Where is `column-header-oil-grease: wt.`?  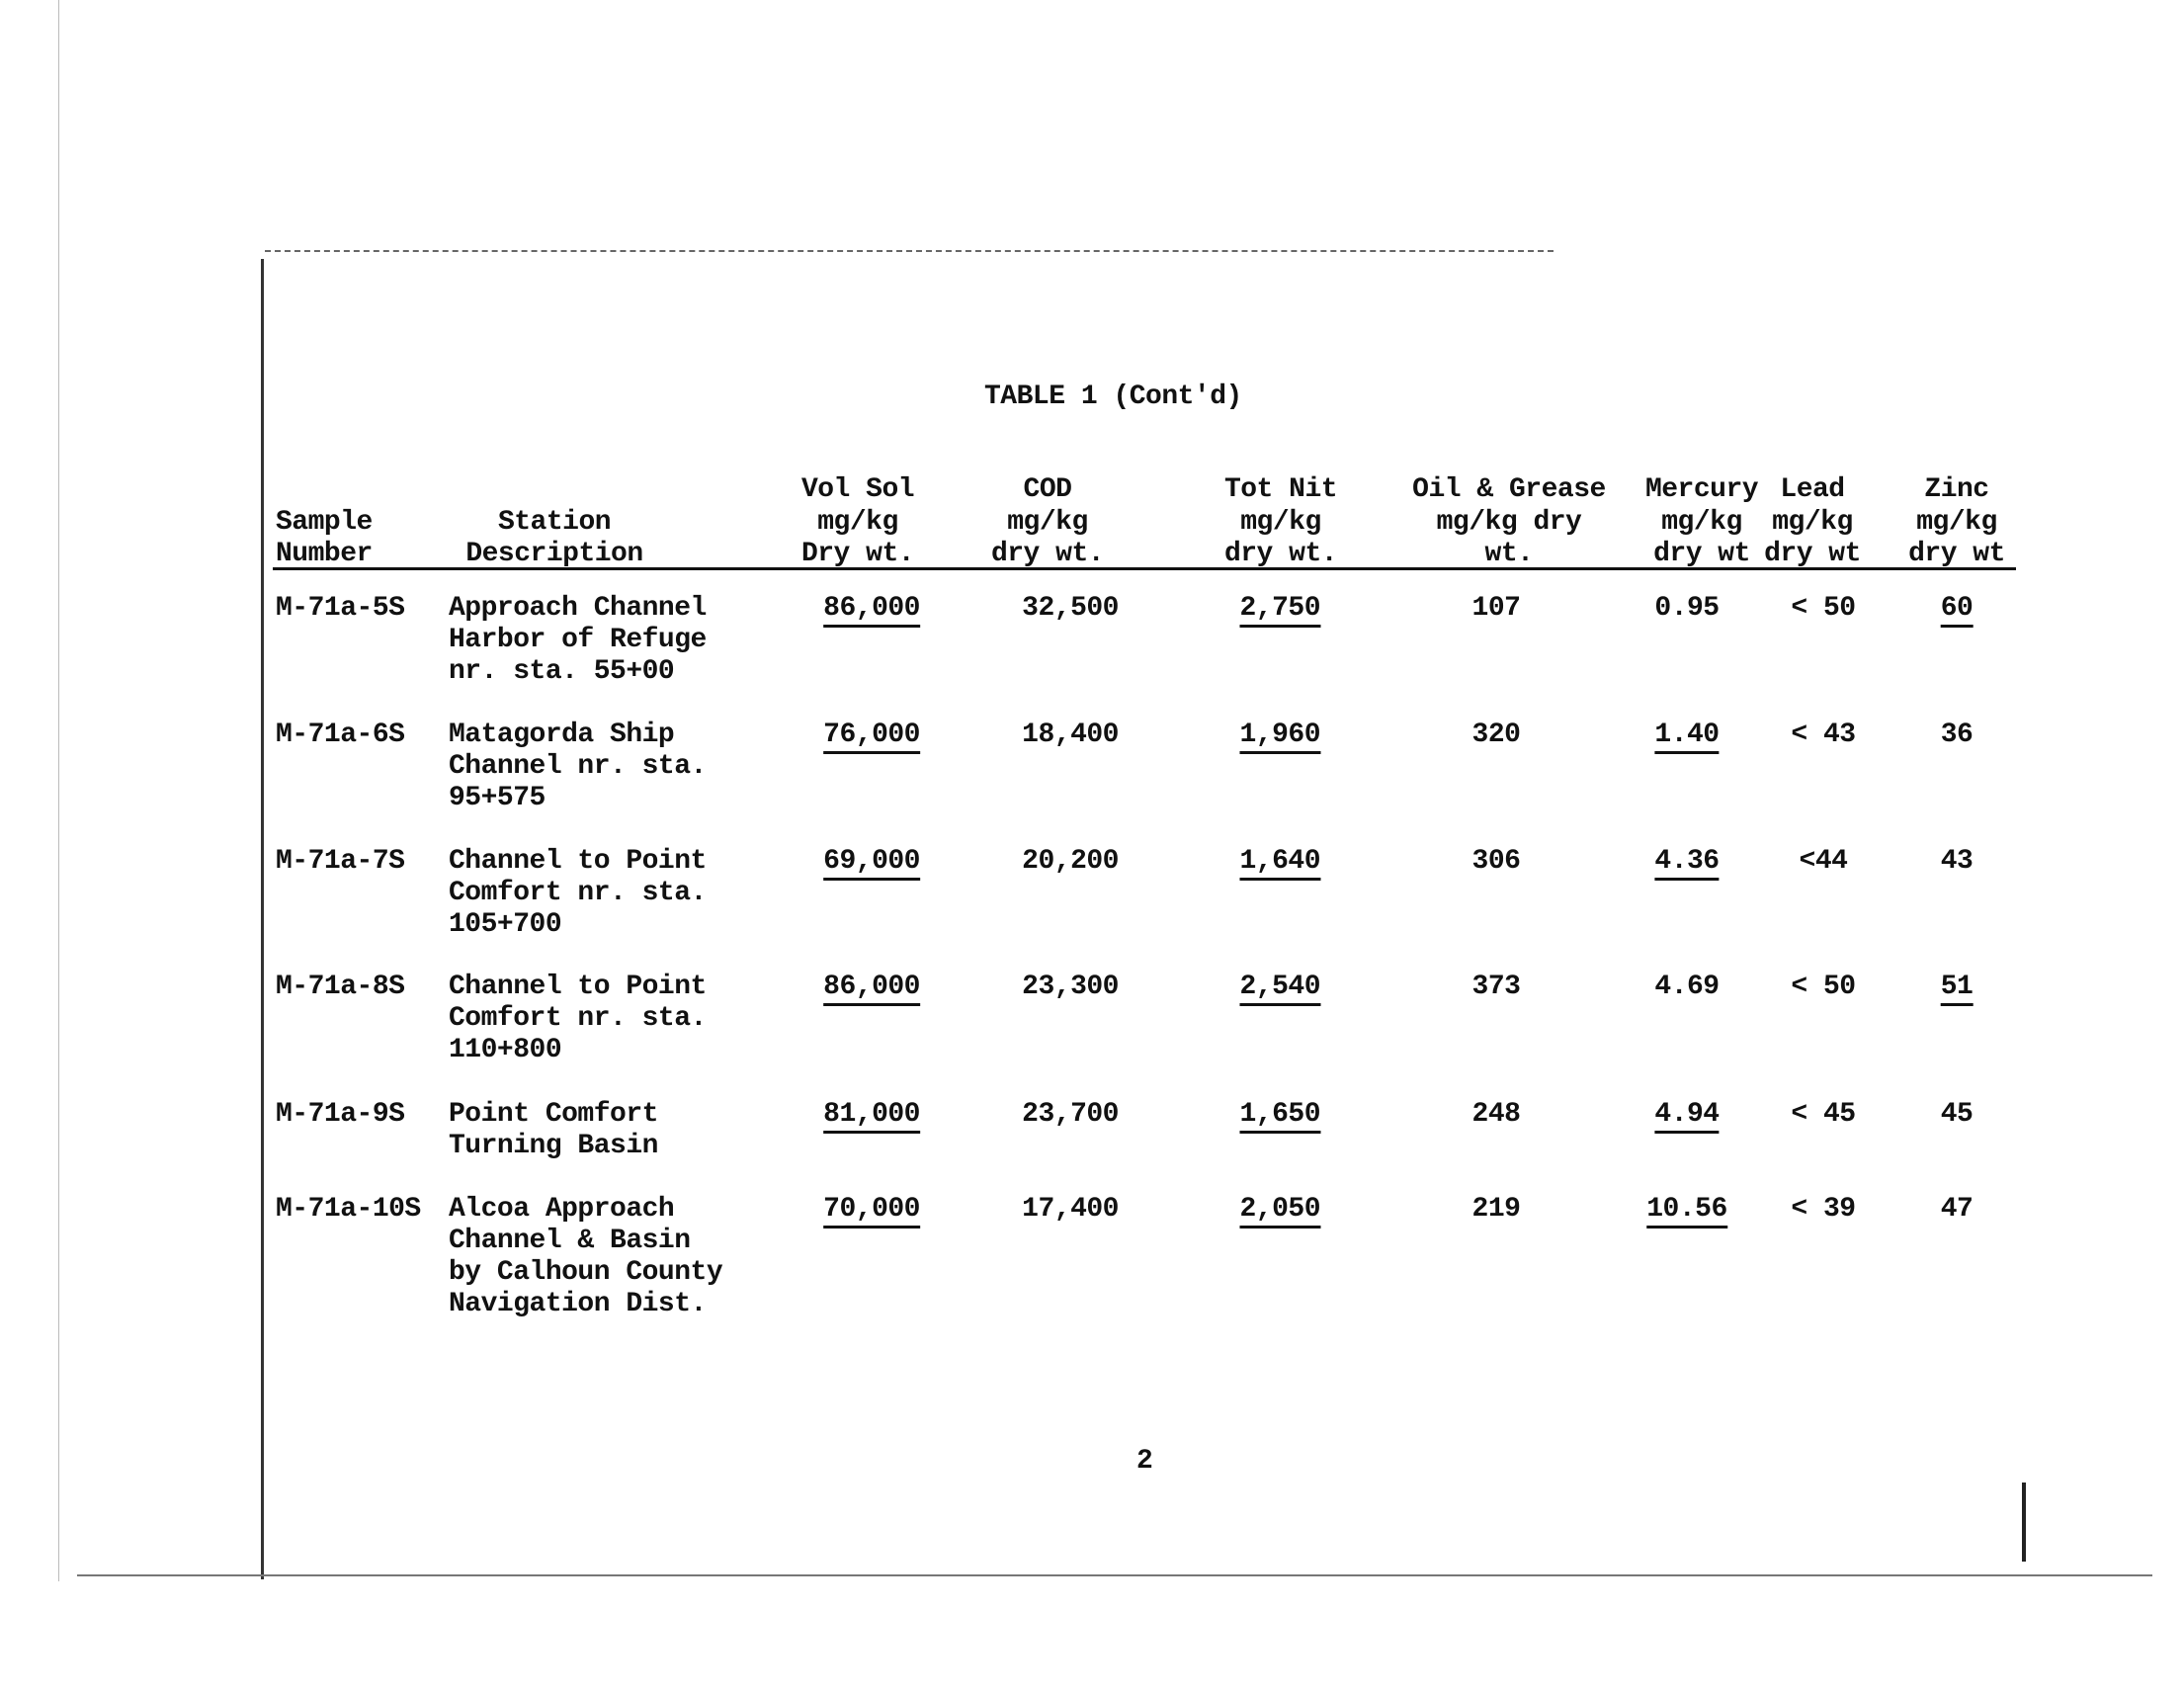 column-header-oil-grease: wt. is located at coordinates (1509, 554).